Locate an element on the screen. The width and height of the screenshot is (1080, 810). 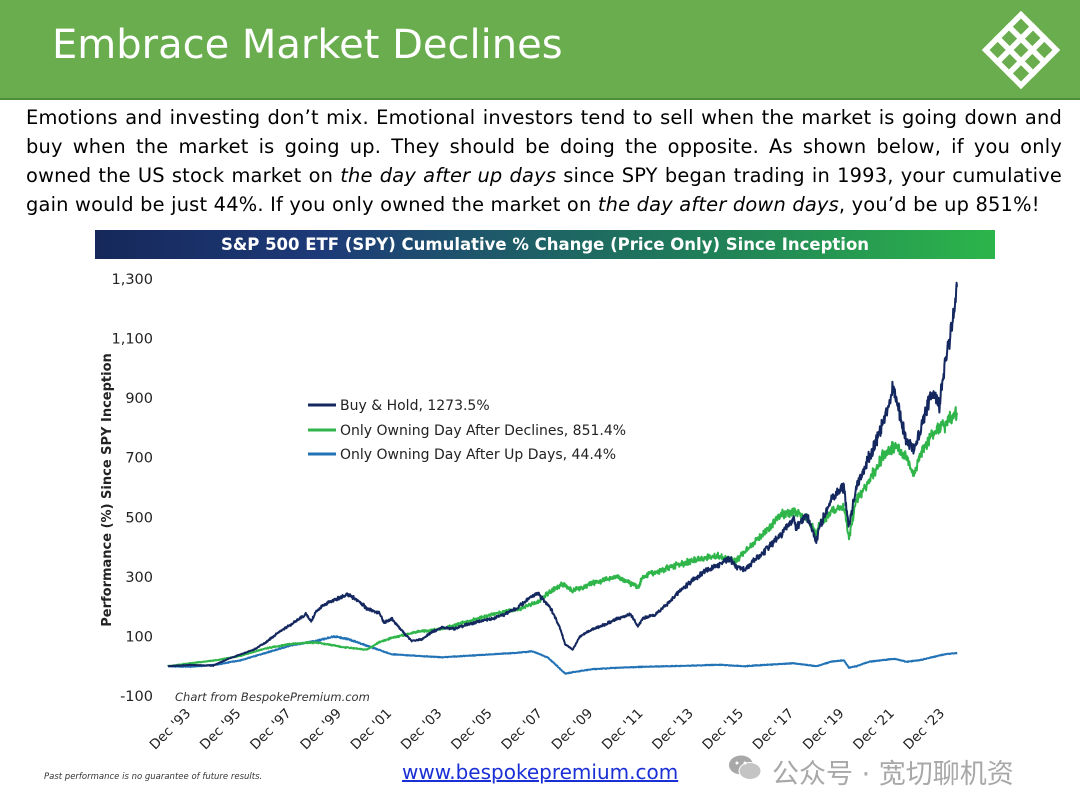
legend-label-buy-hold: Buy & Hold, 1273.5% is located at coordinates (415, 406).